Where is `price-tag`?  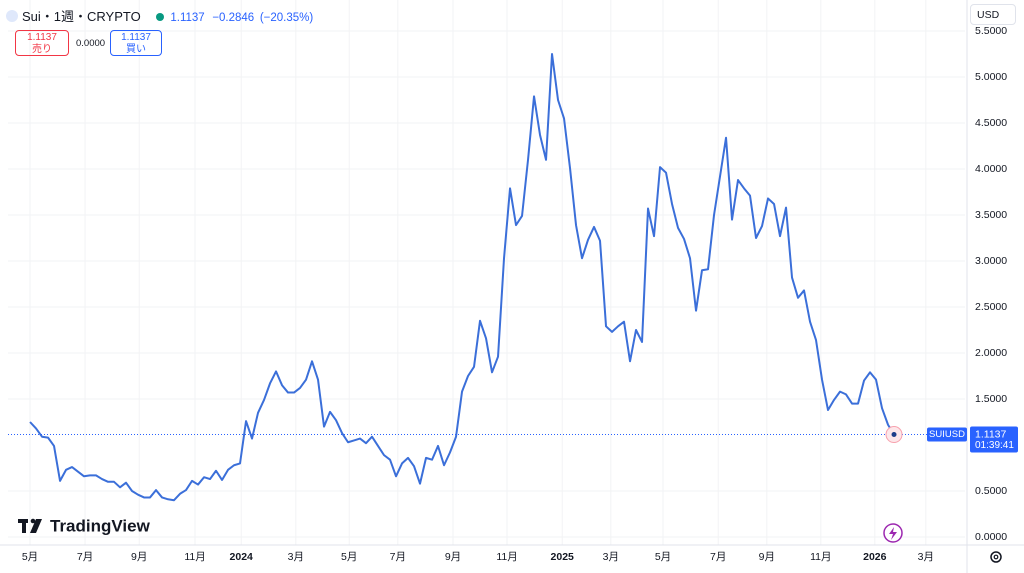
price-tag is located at coordinates (994, 439).